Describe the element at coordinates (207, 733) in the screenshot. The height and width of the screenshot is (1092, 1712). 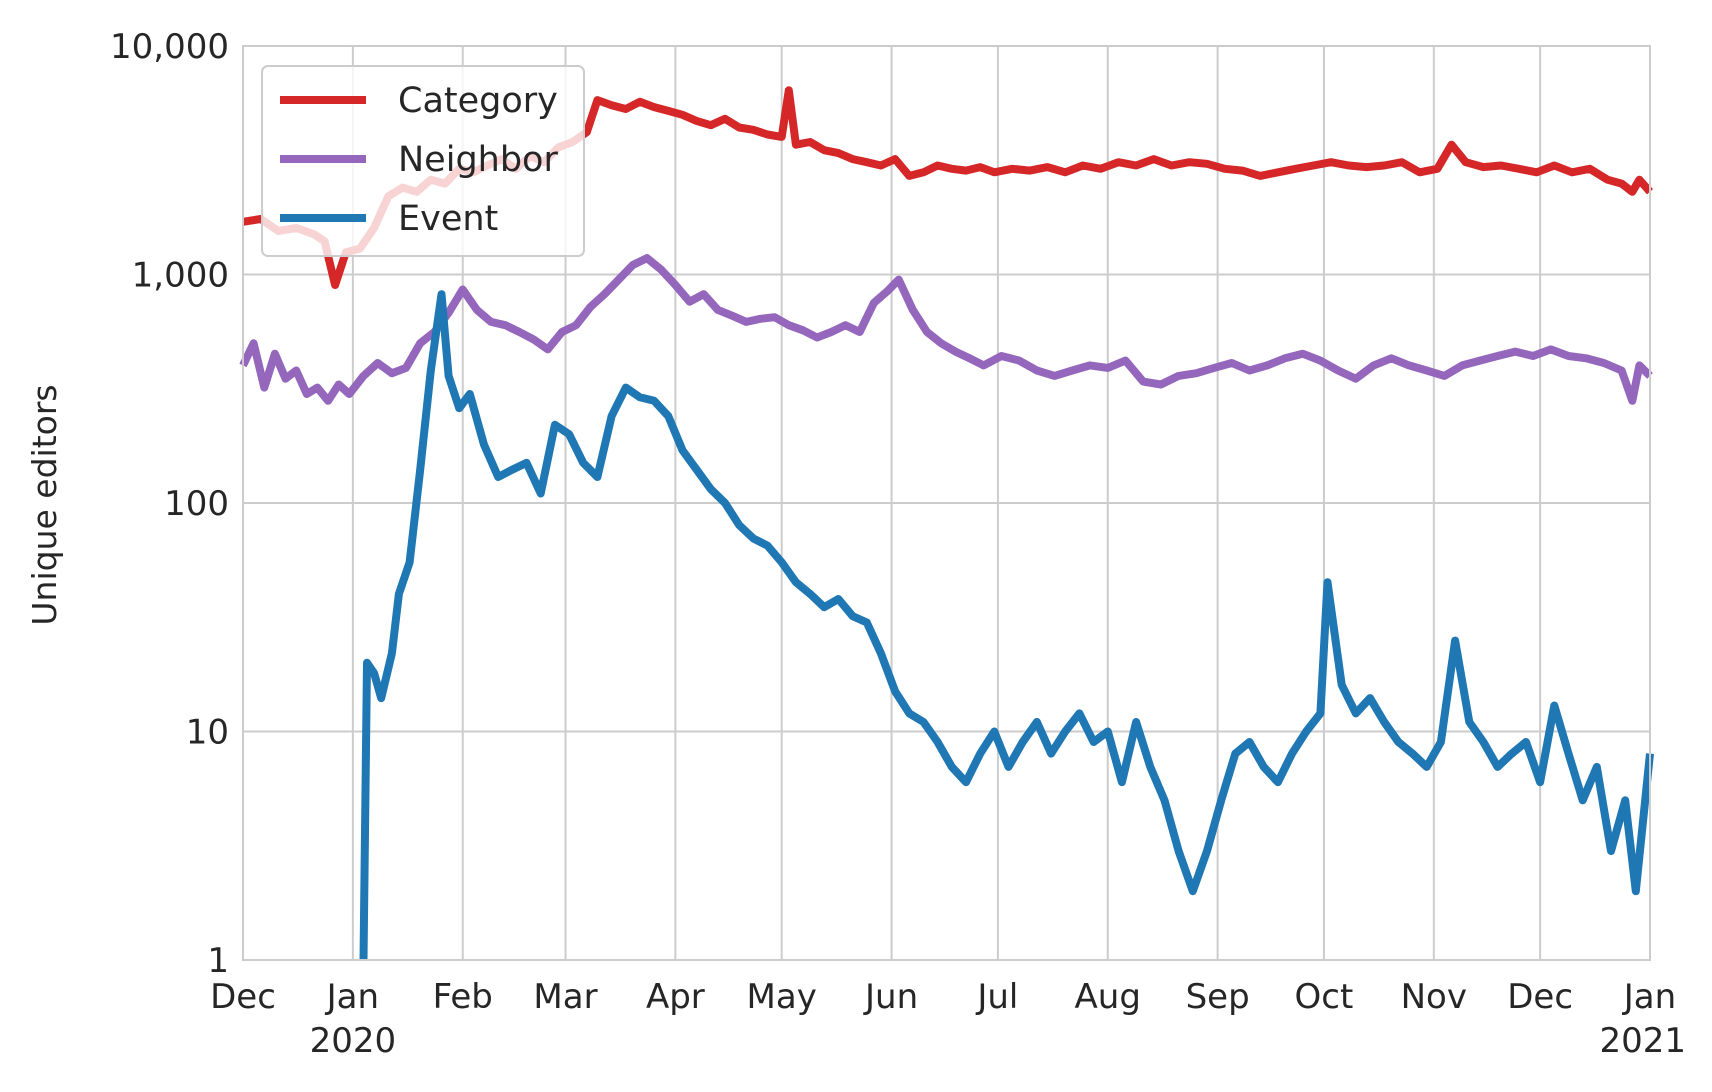
I see `y-tick-label: 10` at that location.